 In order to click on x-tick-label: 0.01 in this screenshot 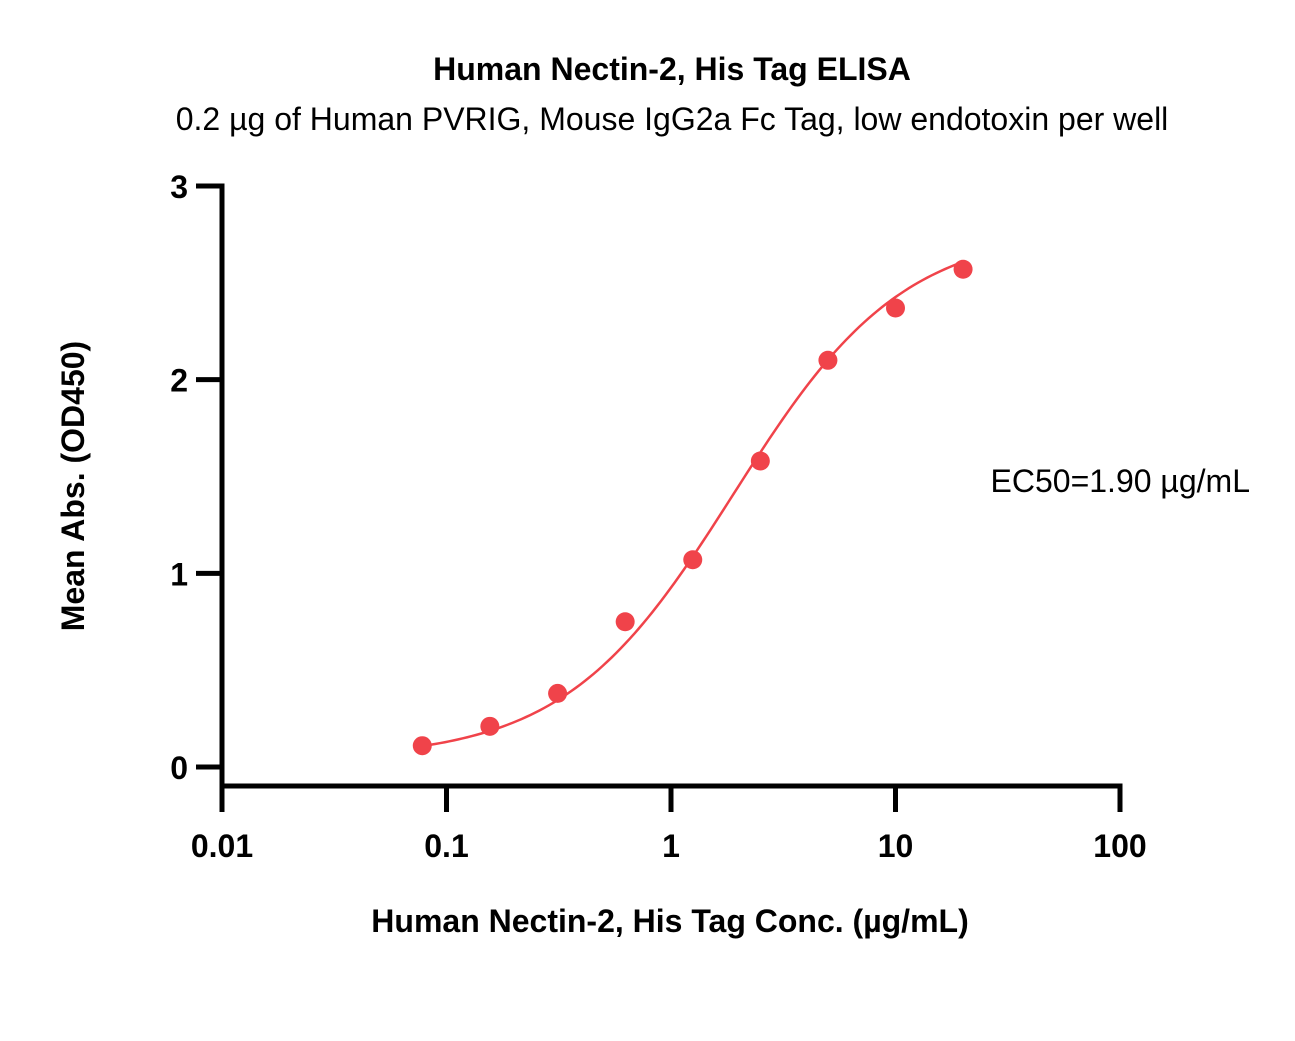, I will do `click(222, 846)`.